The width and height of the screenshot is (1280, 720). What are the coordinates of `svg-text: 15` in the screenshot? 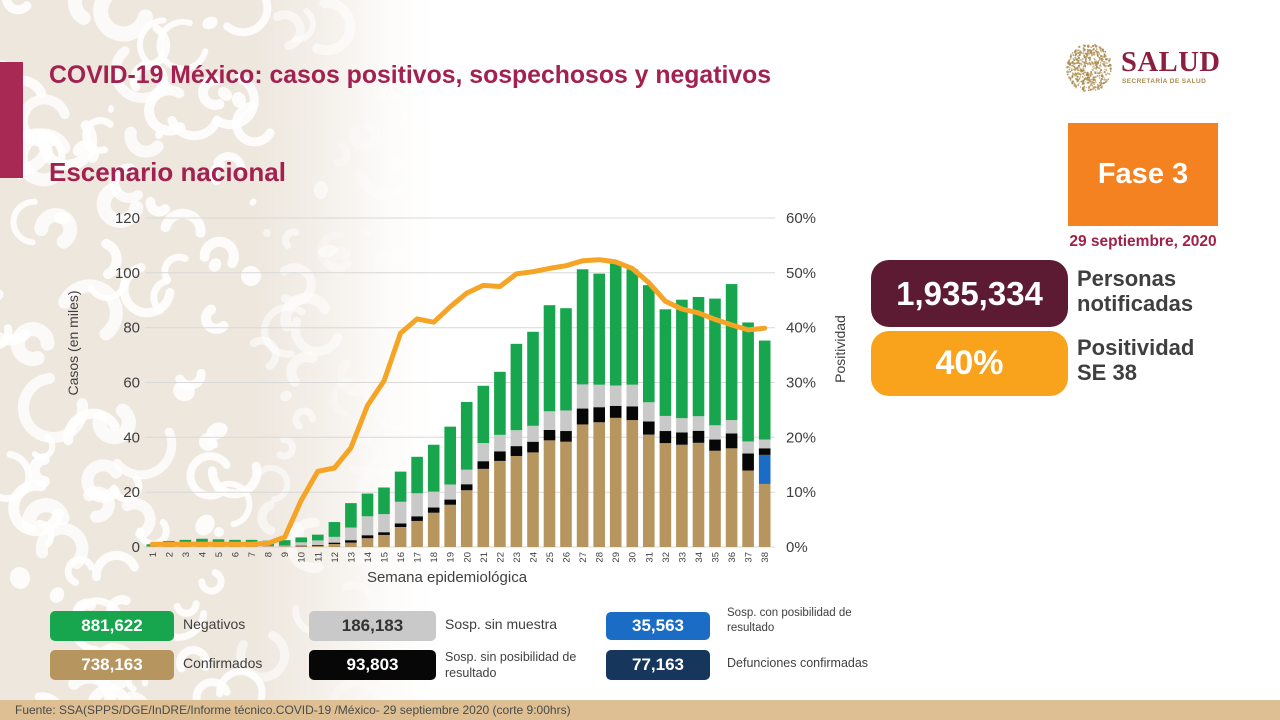 It's located at (385, 557).